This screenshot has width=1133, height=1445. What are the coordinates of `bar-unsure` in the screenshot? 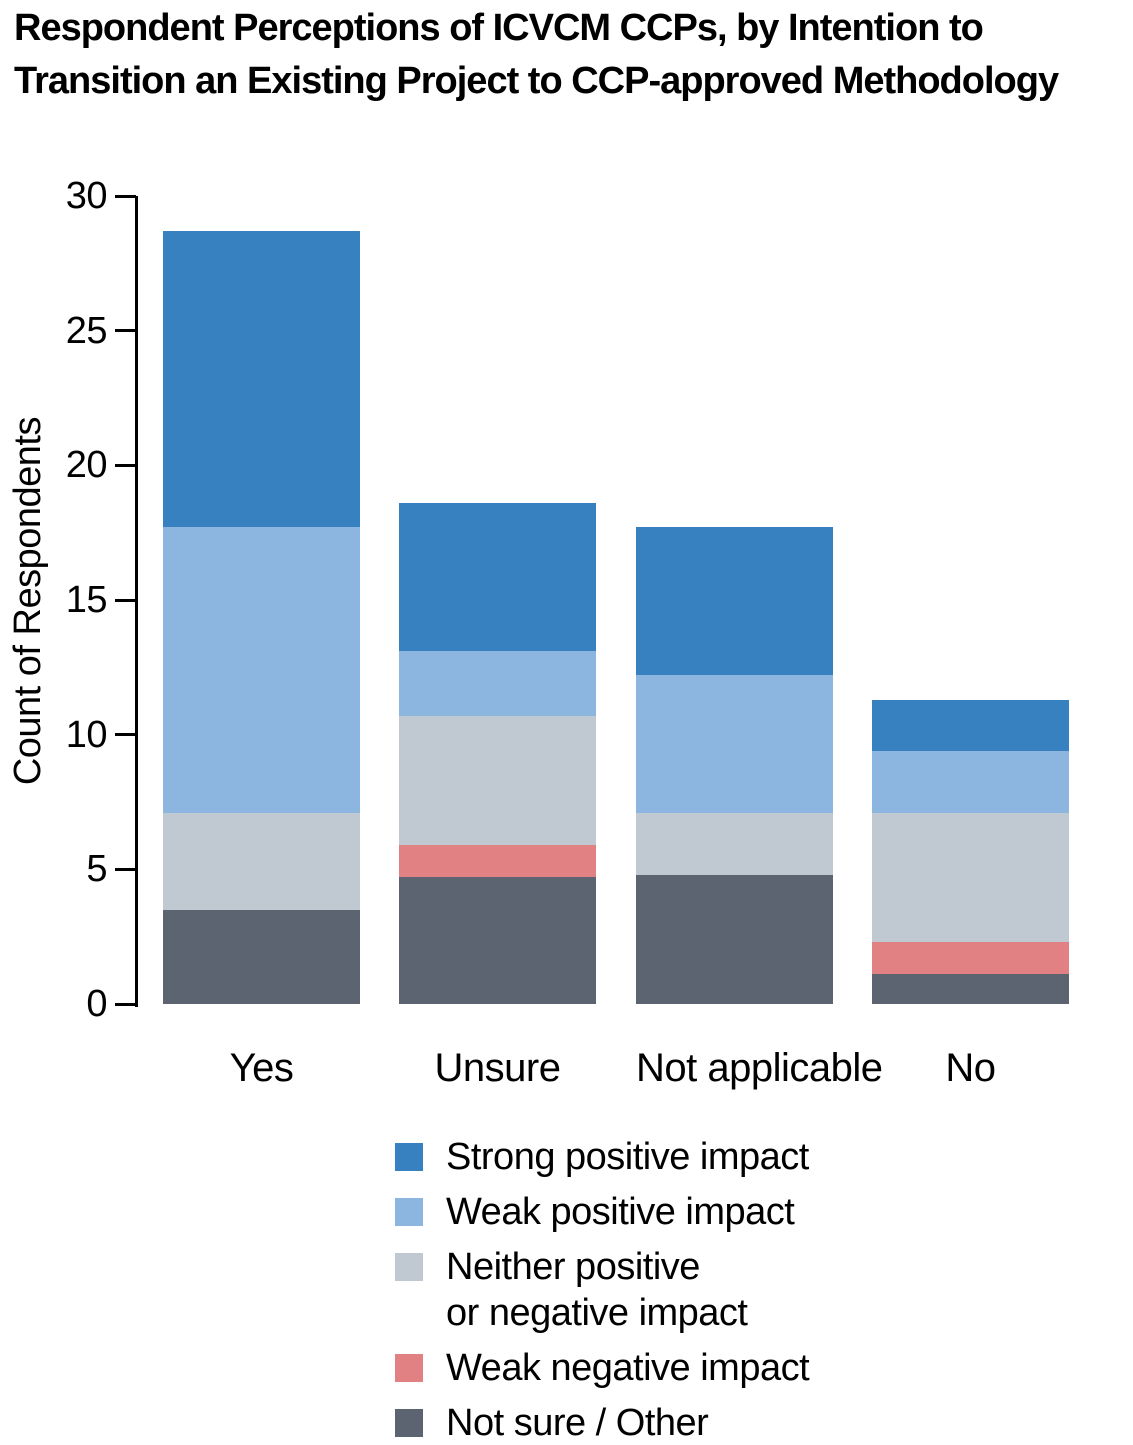 It's located at (497, 753).